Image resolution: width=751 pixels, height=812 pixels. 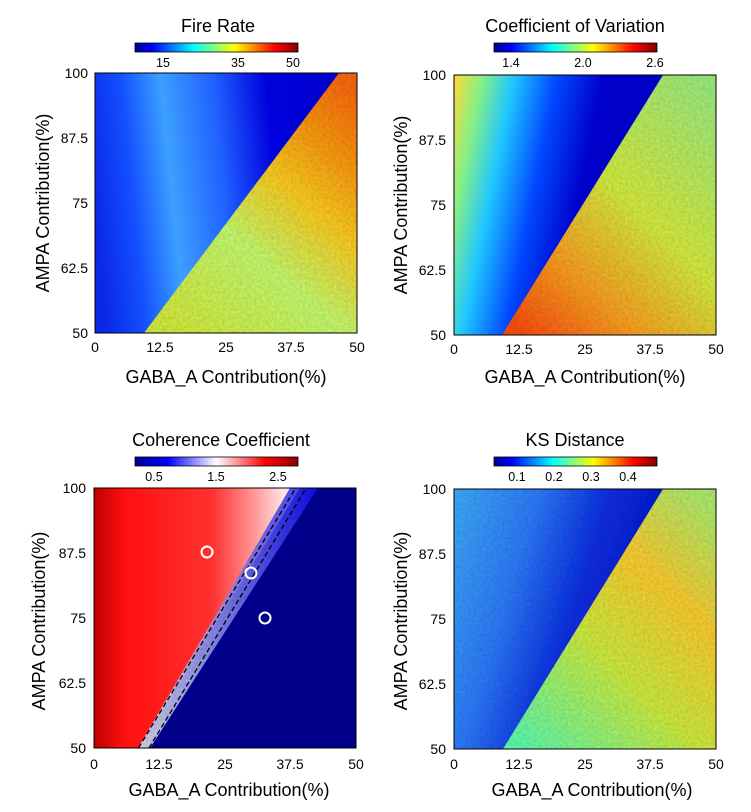 What do you see at coordinates (293, 63) in the screenshot?
I see `colorbar-tick-label: 50` at bounding box center [293, 63].